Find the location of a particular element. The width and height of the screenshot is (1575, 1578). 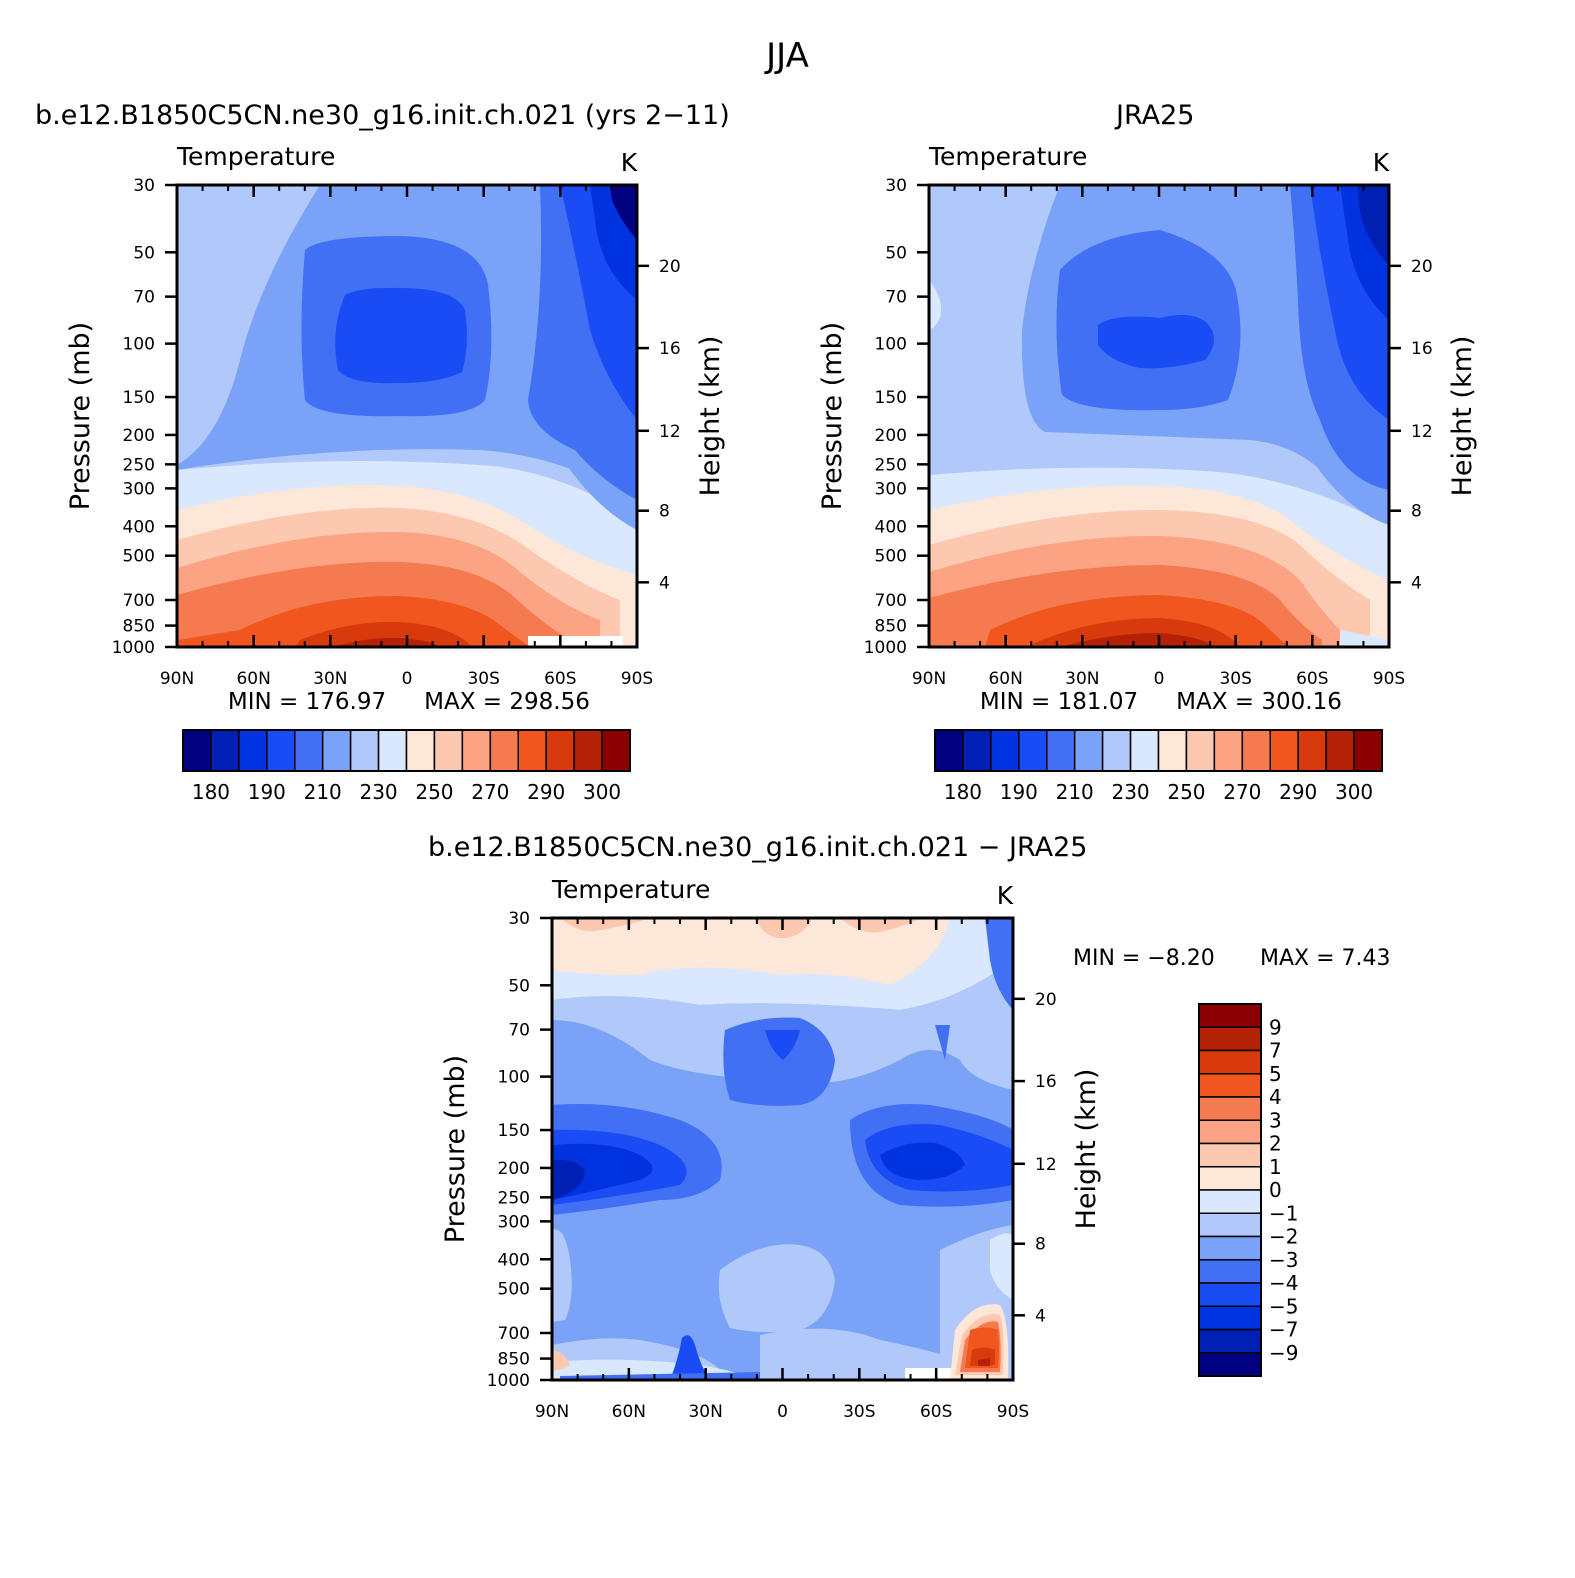

figure-title: JJA is located at coordinates (787, 56).